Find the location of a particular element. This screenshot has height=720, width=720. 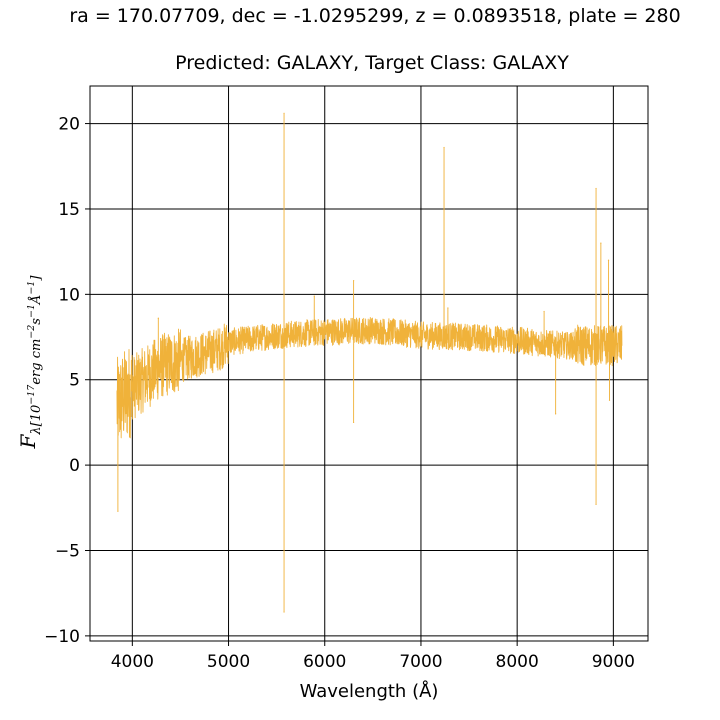

y-tick-label: 20 is located at coordinates (69, 125).